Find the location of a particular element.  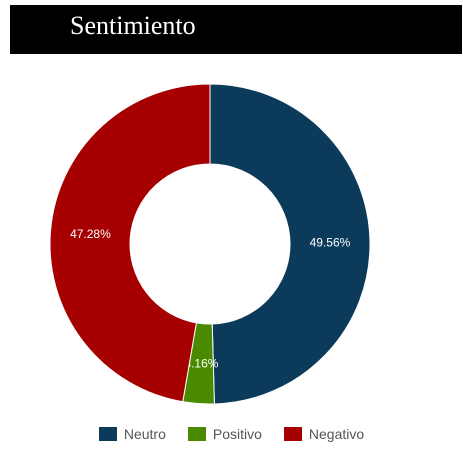

slice-label-positivo: 3.16% is located at coordinates (201, 364).